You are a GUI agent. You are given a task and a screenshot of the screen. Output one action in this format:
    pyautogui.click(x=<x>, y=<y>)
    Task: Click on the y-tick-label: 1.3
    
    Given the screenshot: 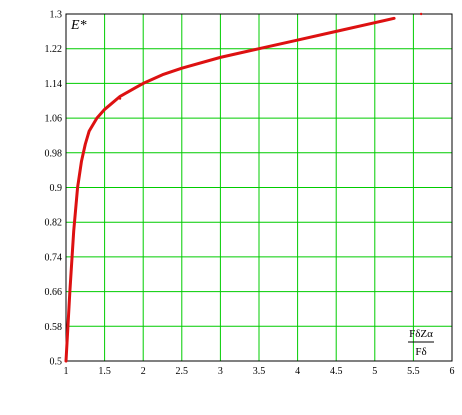 What is the action you would take?
    pyautogui.click(x=56, y=15)
    